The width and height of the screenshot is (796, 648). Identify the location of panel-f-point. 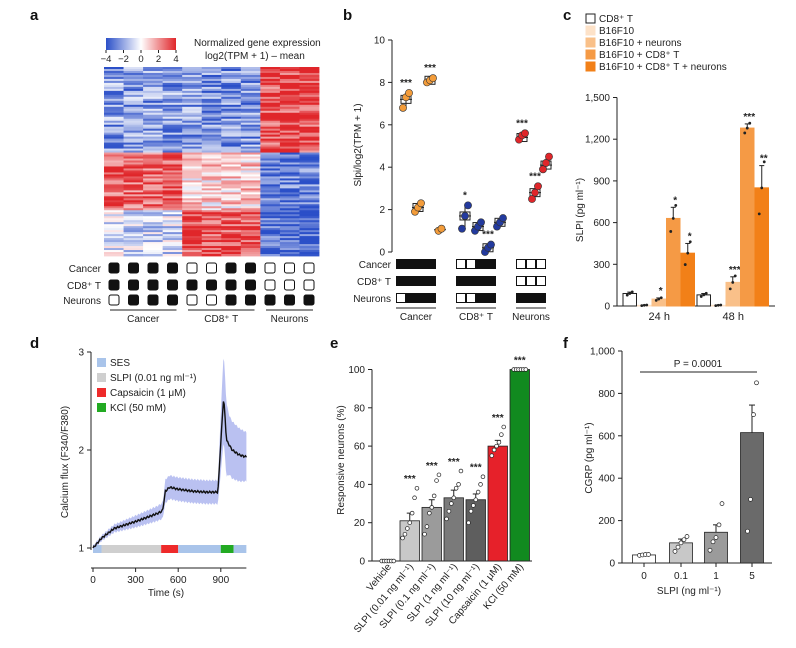
(648, 554).